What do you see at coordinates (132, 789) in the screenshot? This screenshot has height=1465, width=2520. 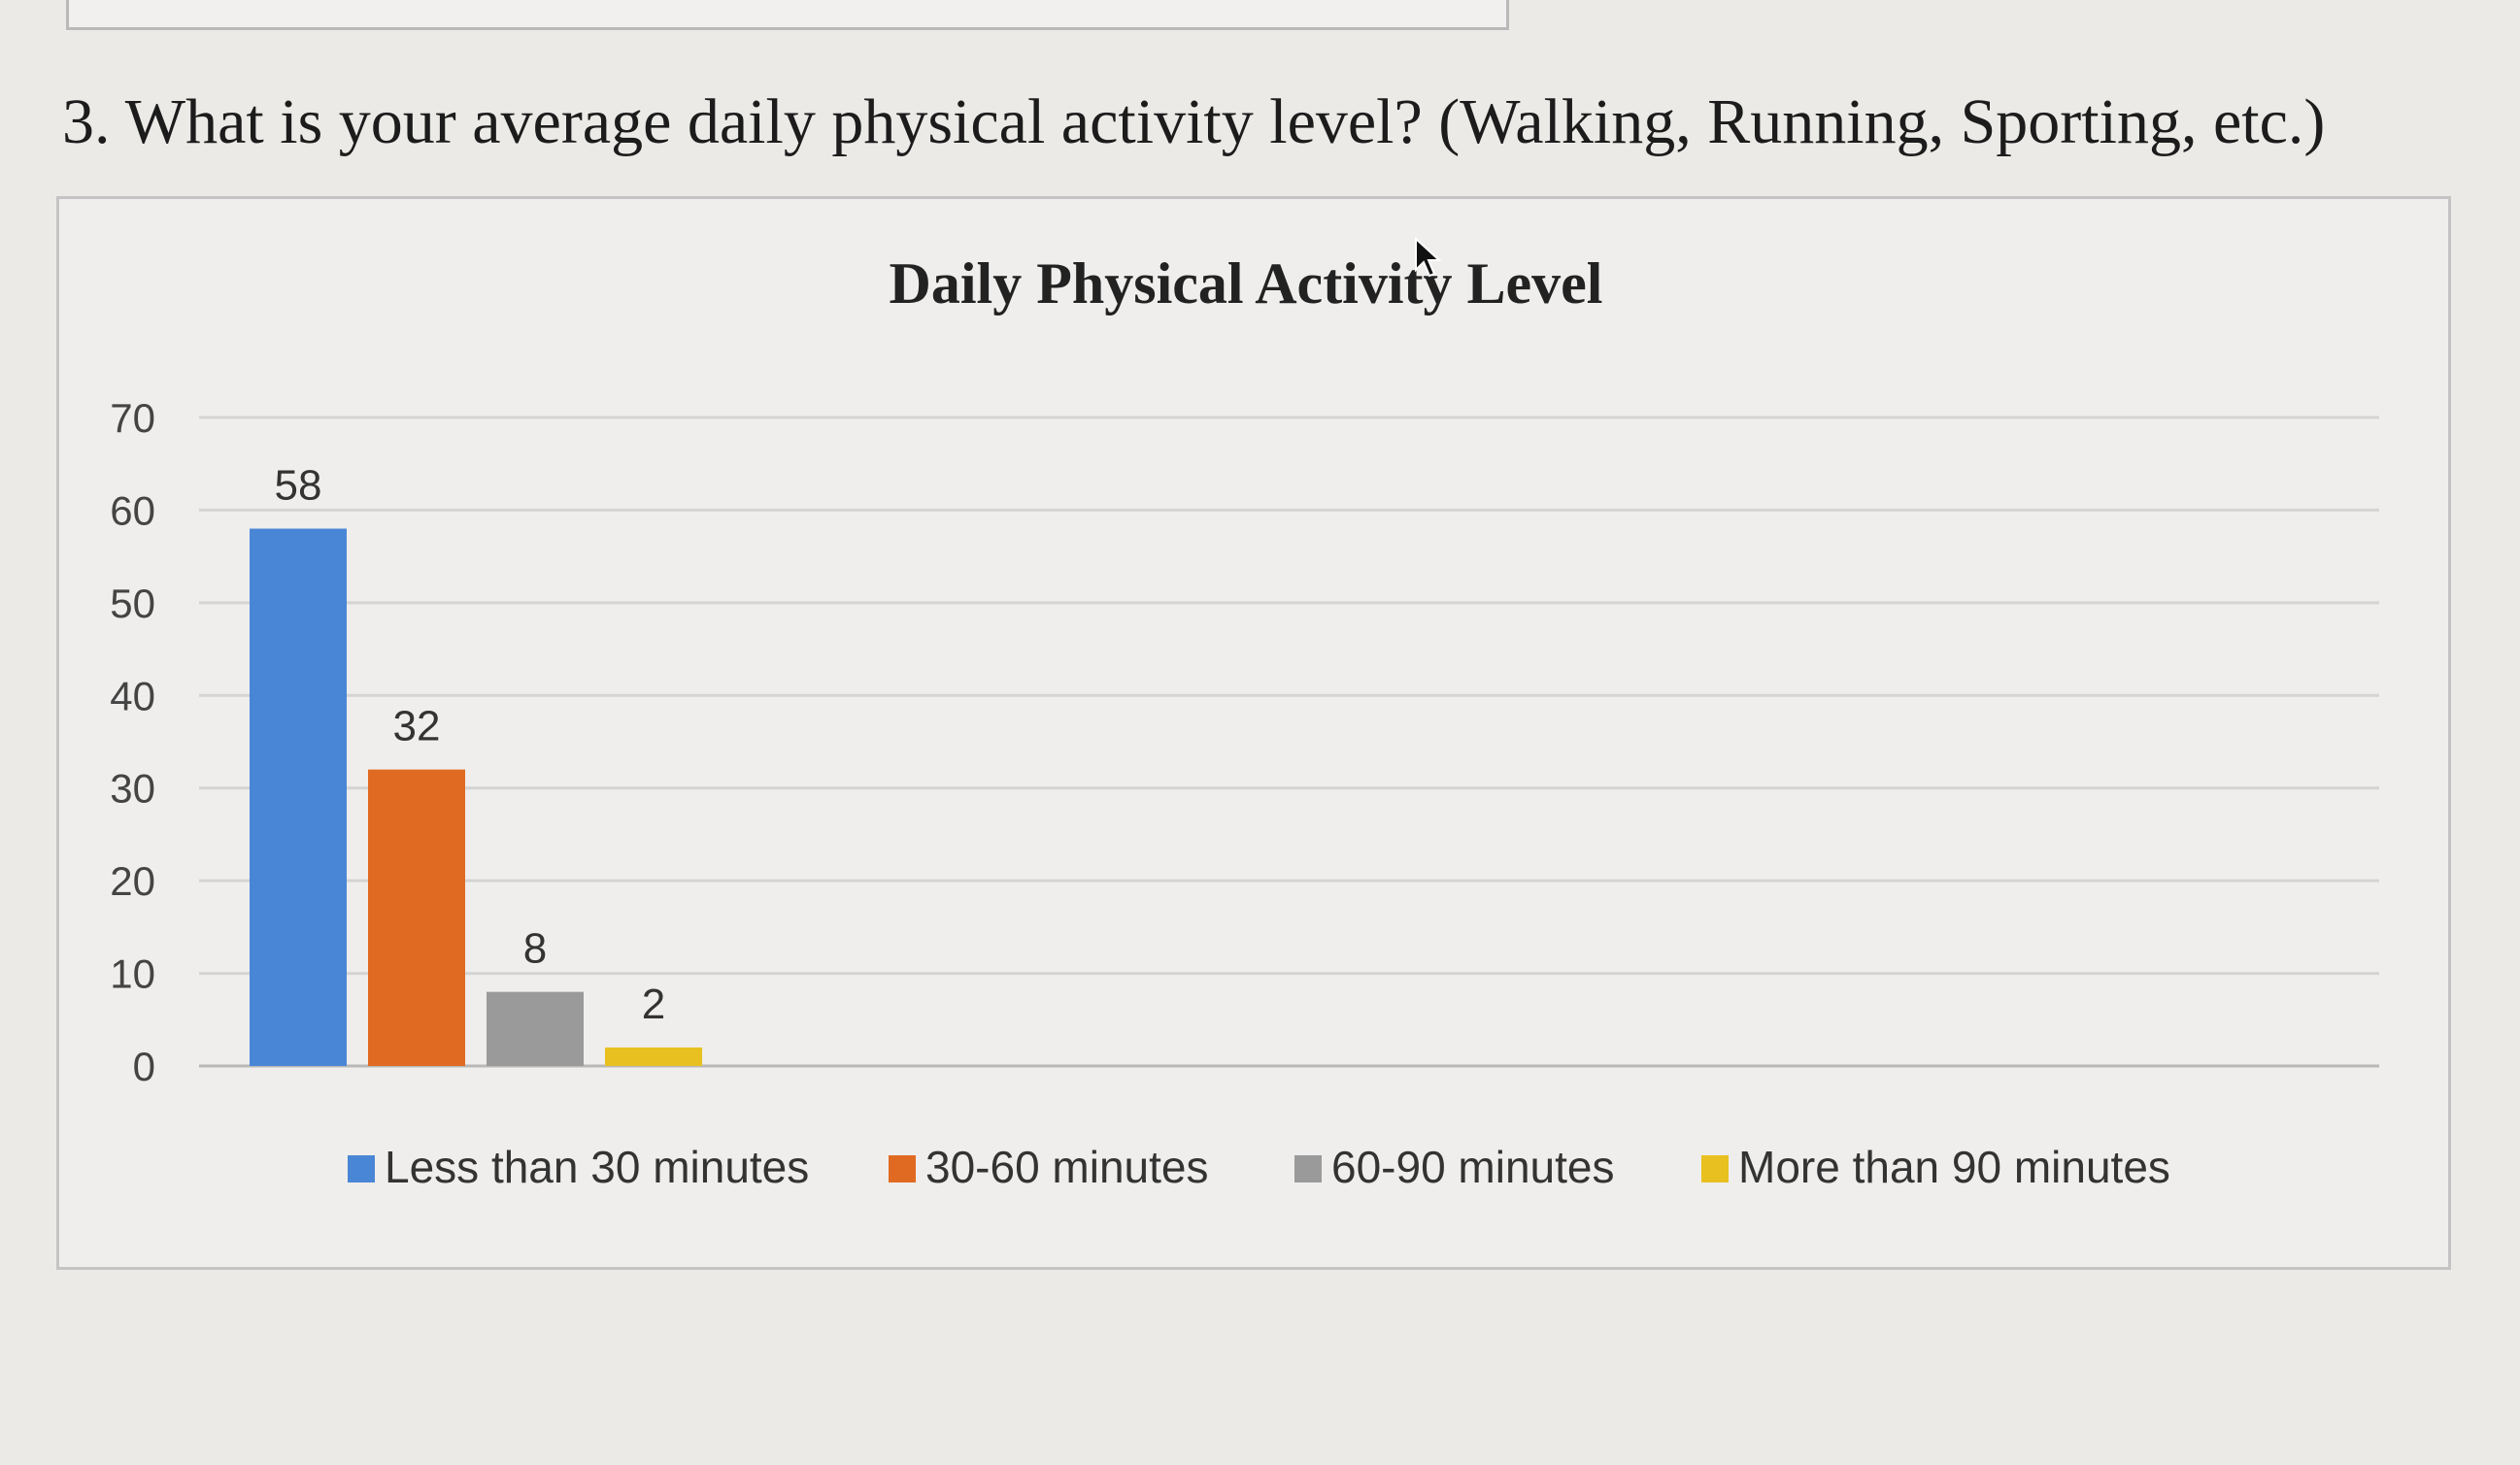 I see `y-tick-label: 30` at bounding box center [132, 789].